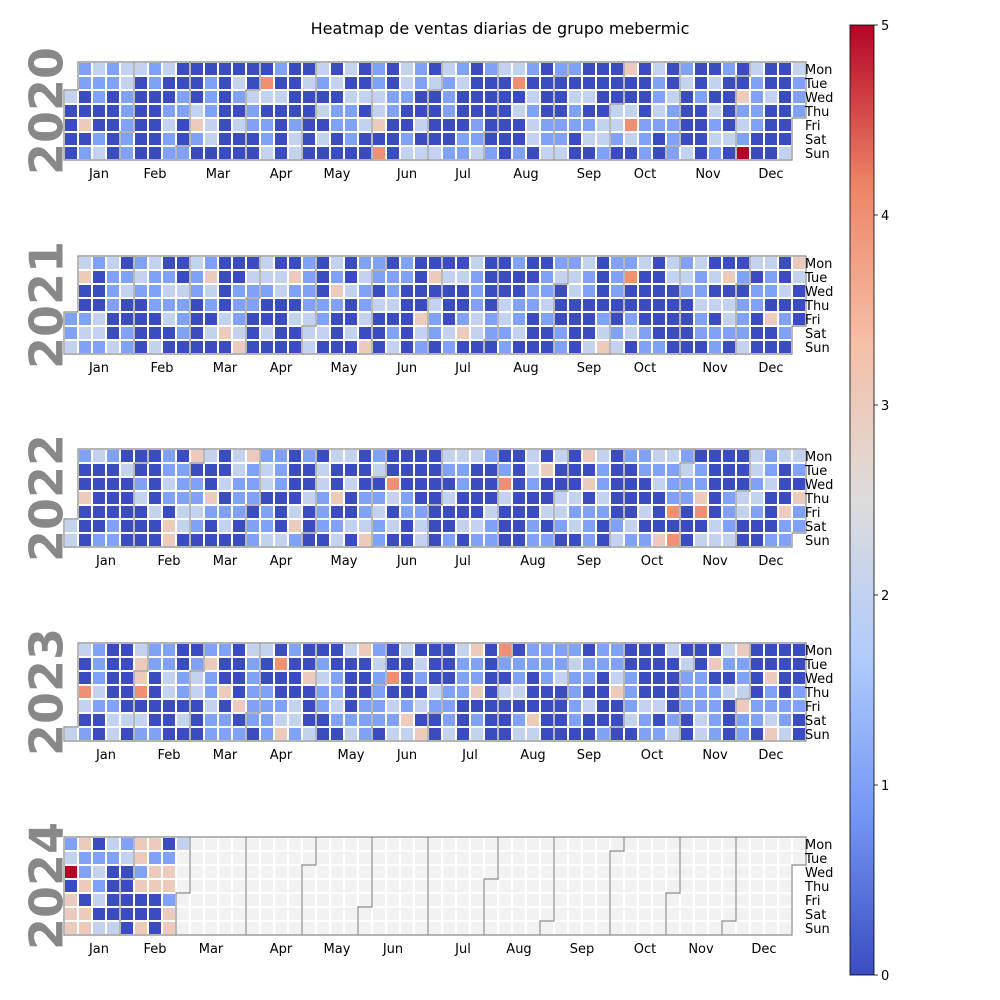 This screenshot has height=1000, width=1000. What do you see at coordinates (532, 755) in the screenshot?
I see `month-label: Aug` at bounding box center [532, 755].